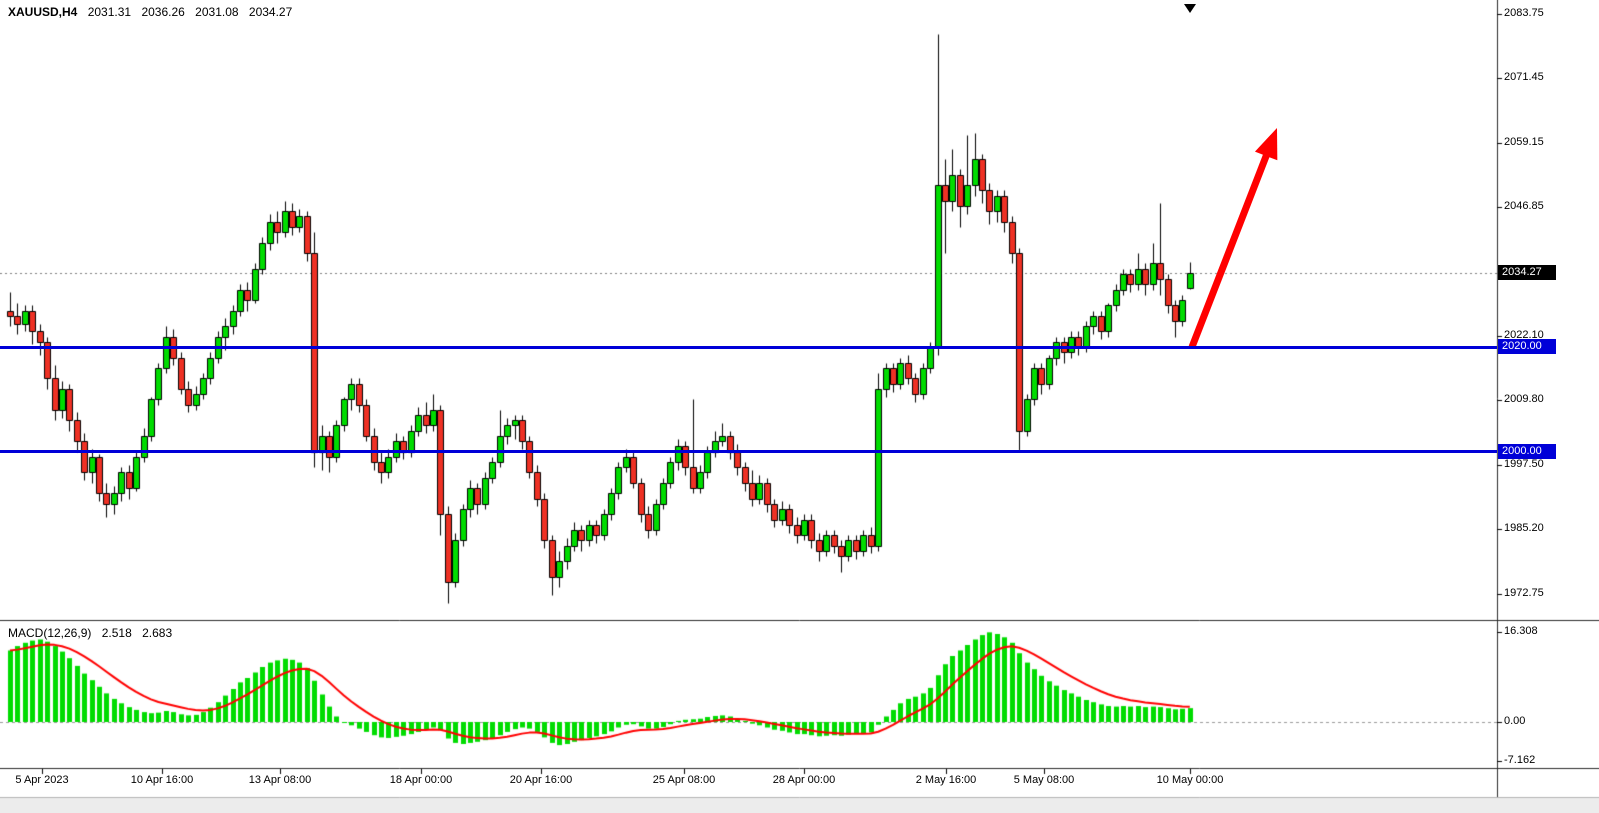 The width and height of the screenshot is (1599, 813). Describe the element at coordinates (163, 12) in the screenshot. I see `high-value: 2036.26` at that location.